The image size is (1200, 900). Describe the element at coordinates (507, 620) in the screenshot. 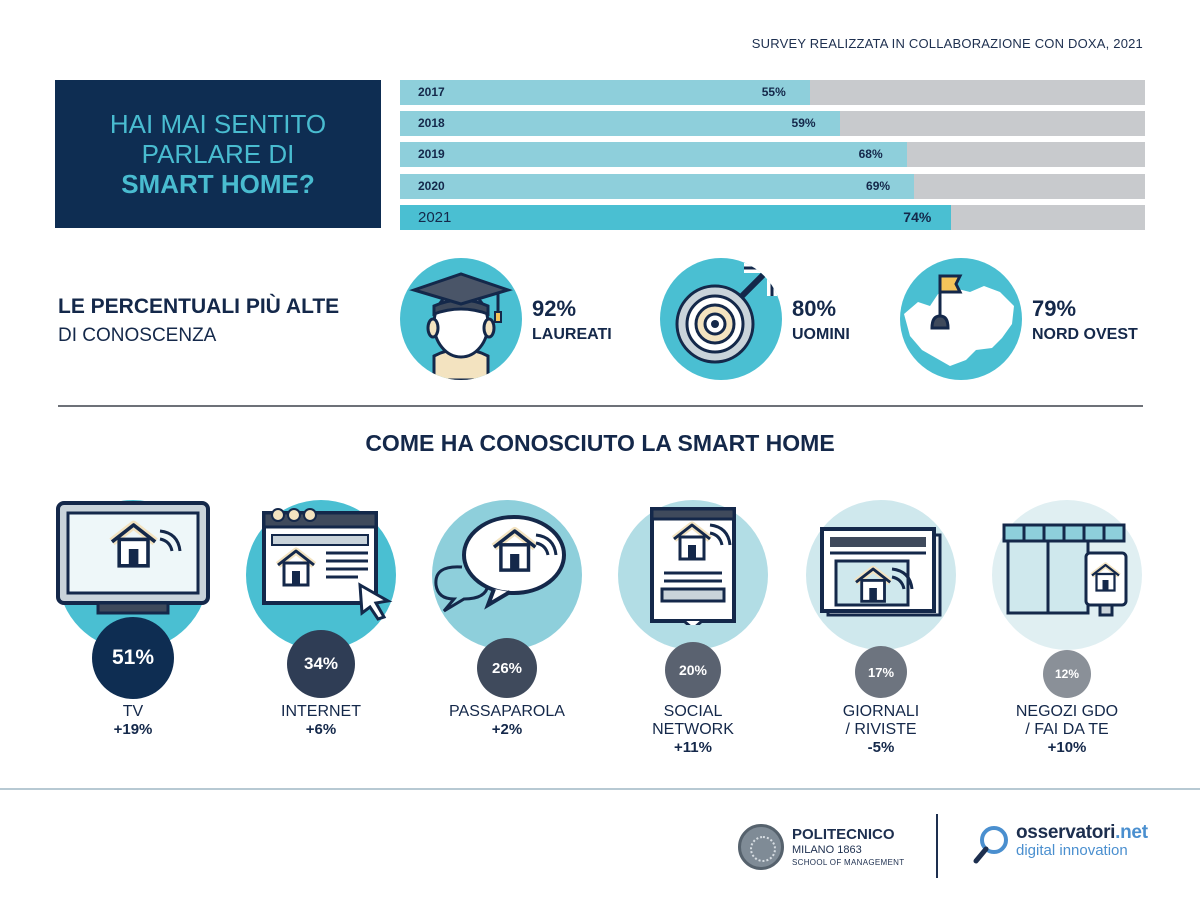

I see `channel-3: 26% PASSAPAROLA +2%` at that location.